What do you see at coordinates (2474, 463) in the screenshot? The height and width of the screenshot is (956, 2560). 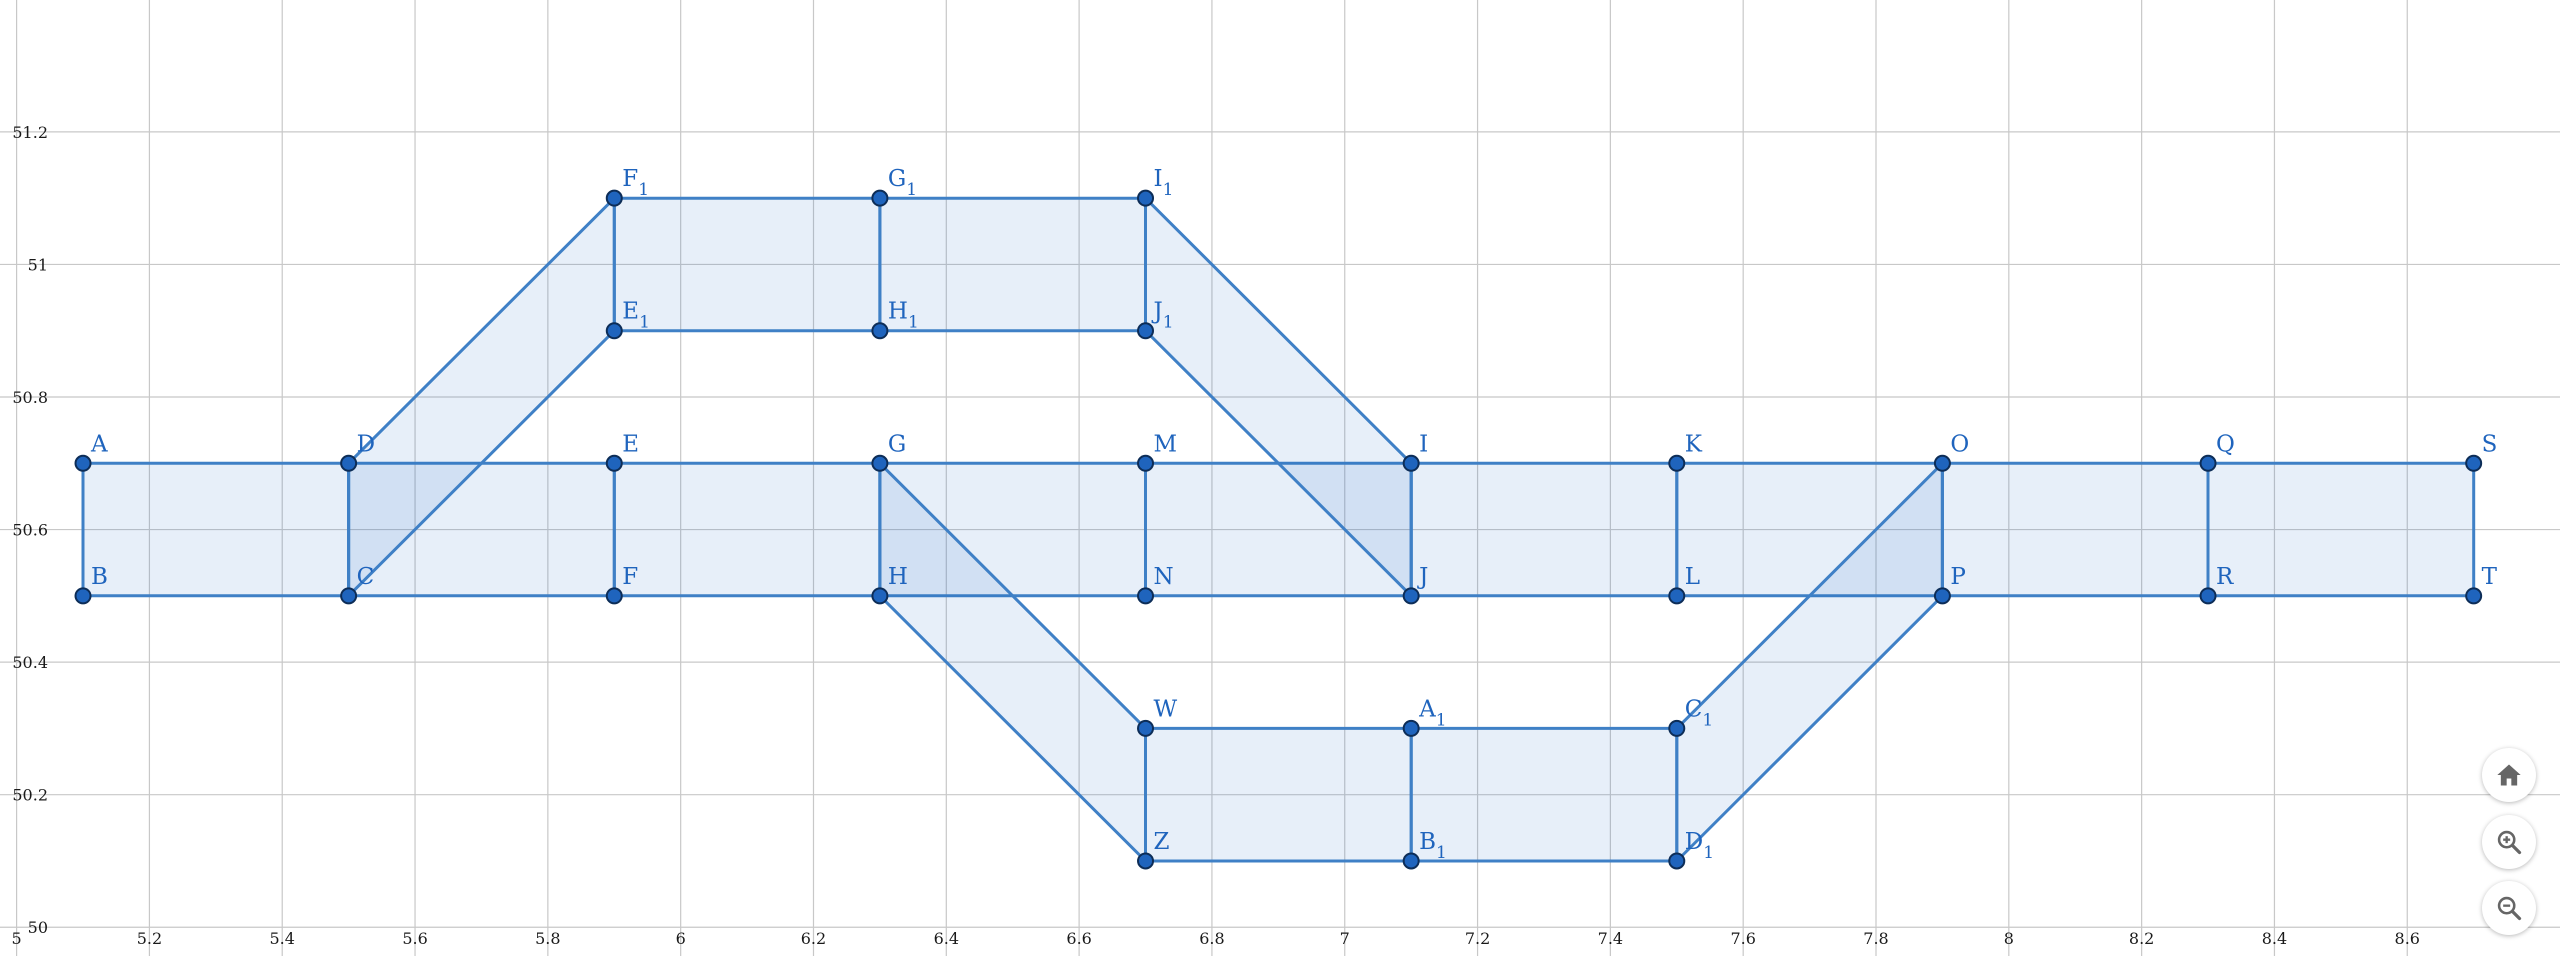 I see `point-s` at bounding box center [2474, 463].